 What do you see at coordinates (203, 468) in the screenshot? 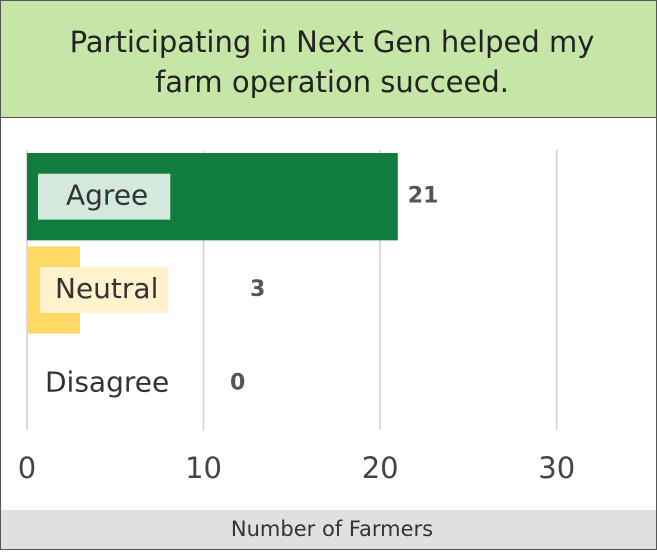
I see `x-tick-label: 10` at bounding box center [203, 468].